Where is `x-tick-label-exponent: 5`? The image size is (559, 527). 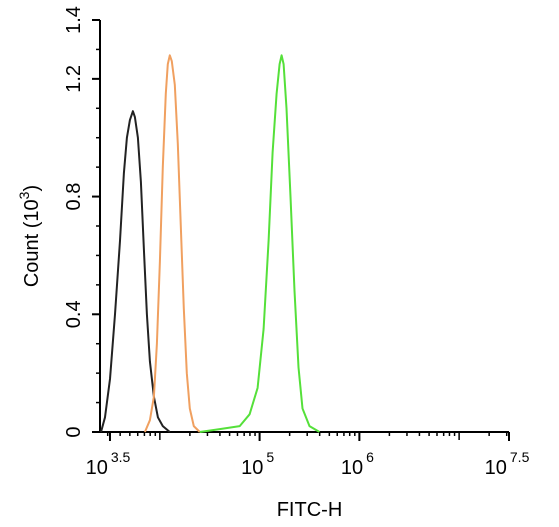 x-tick-label-exponent: 5 is located at coordinates (270, 457).